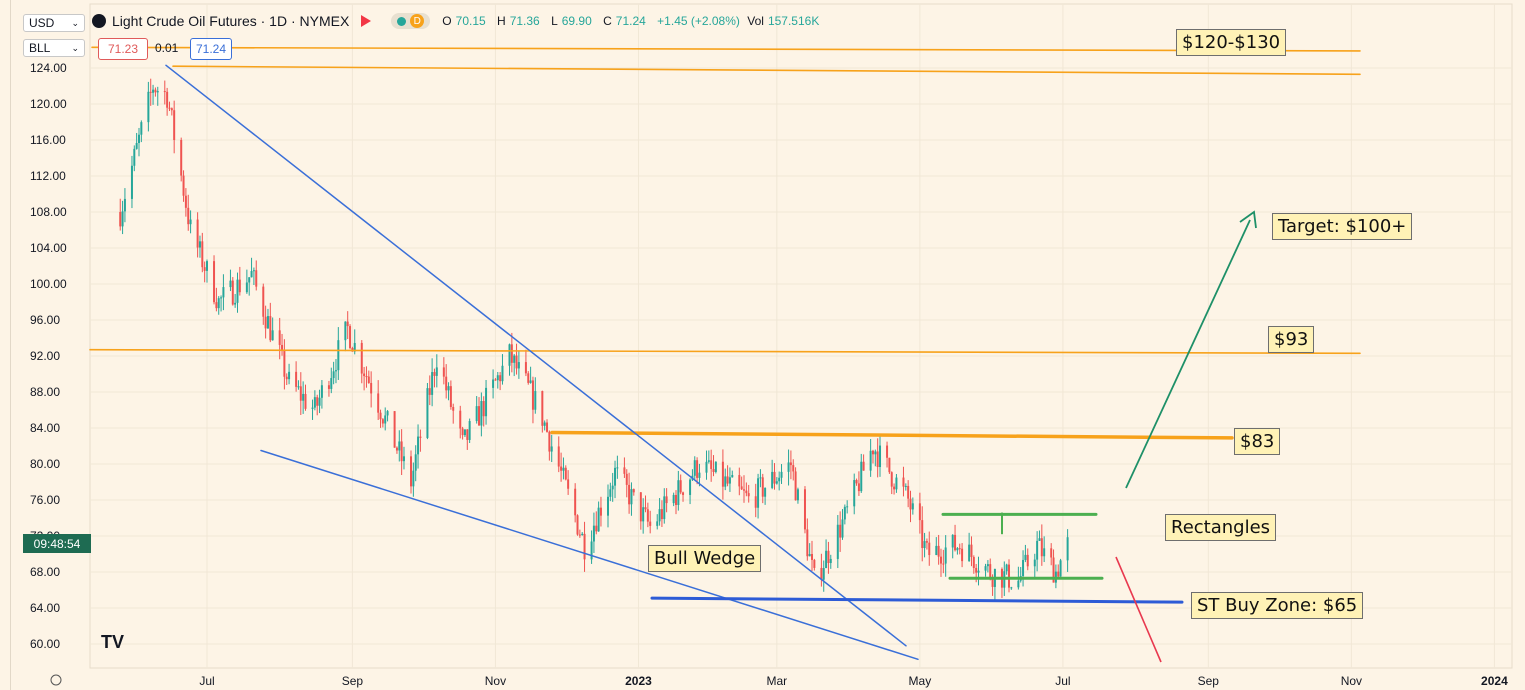  What do you see at coordinates (211, 49) in the screenshot?
I see `ask-price: 71.24` at bounding box center [211, 49].